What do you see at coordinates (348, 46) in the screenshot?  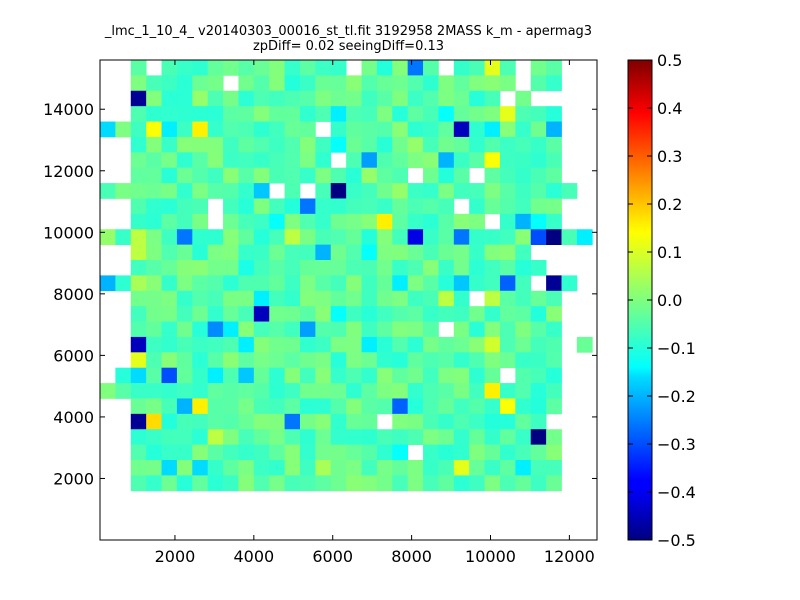 I see `chart-title-line-2: zpDiff= 0.02 seeingDiff=0.13` at bounding box center [348, 46].